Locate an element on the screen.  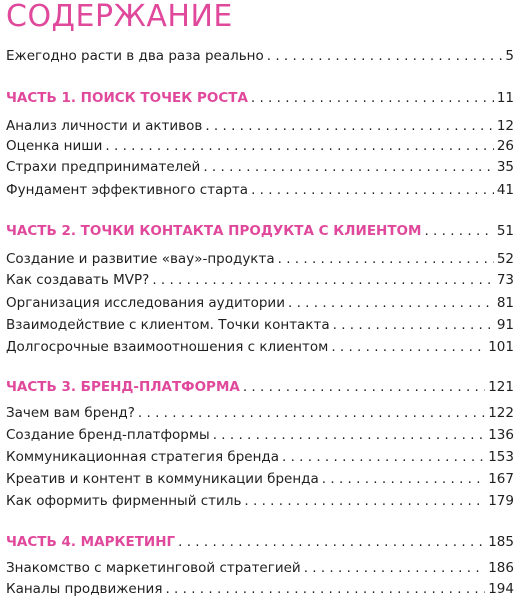
toc-part-label: ЧАСТЬ 4. МАРКЕТИНГ is located at coordinates (91, 542).